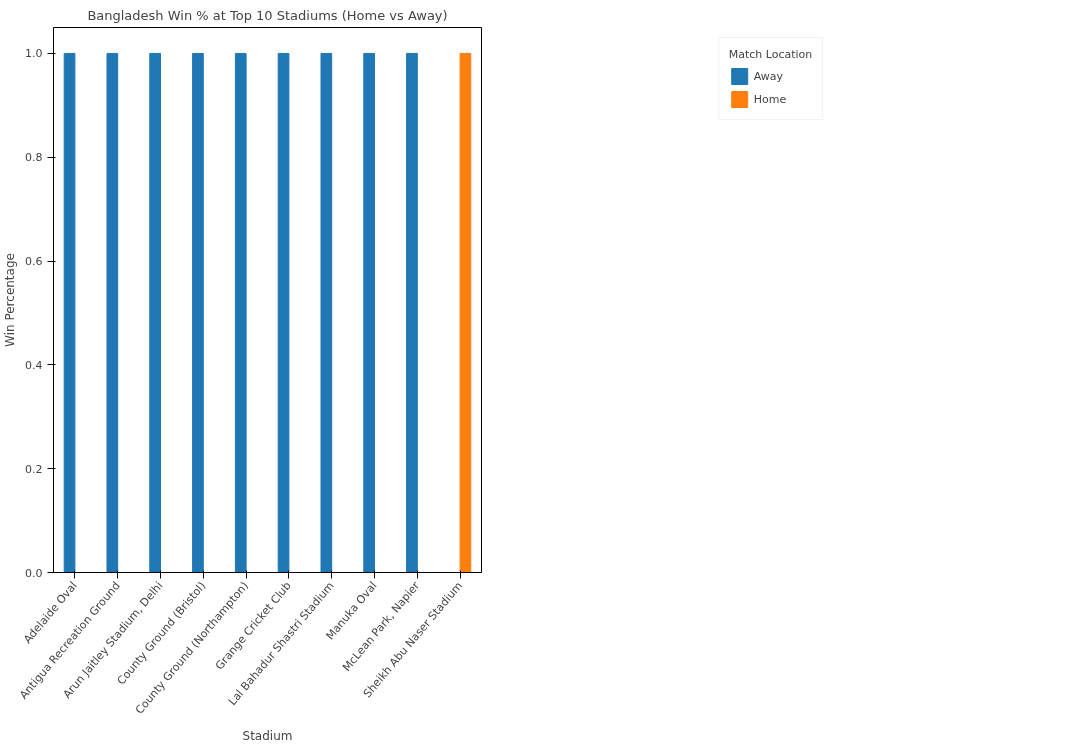 The image size is (1066, 753). I want to click on y-tick-label: 0.4, so click(34, 365).